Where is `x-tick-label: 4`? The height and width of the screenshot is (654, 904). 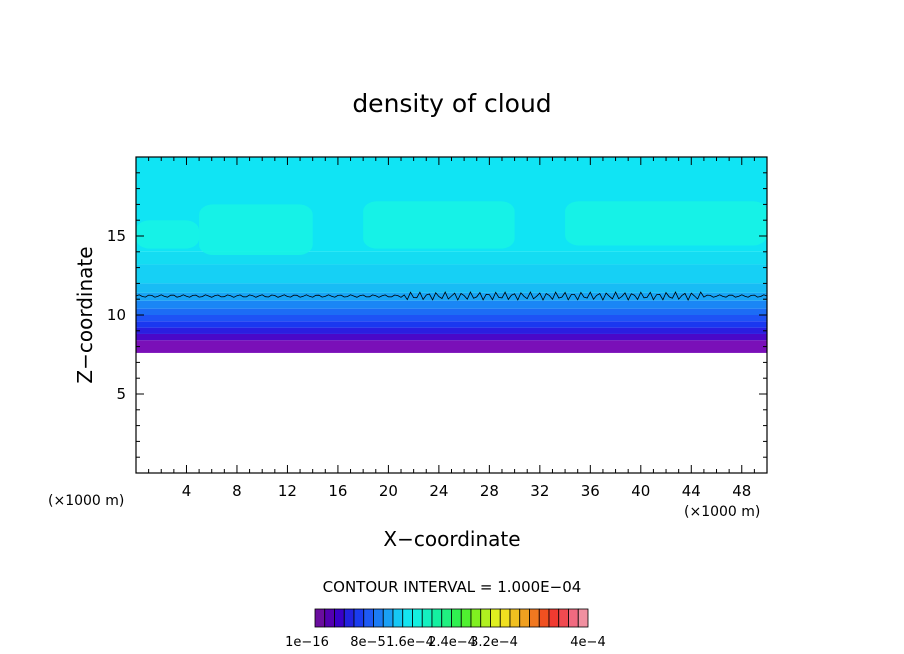
x-tick-label: 4 is located at coordinates (187, 491).